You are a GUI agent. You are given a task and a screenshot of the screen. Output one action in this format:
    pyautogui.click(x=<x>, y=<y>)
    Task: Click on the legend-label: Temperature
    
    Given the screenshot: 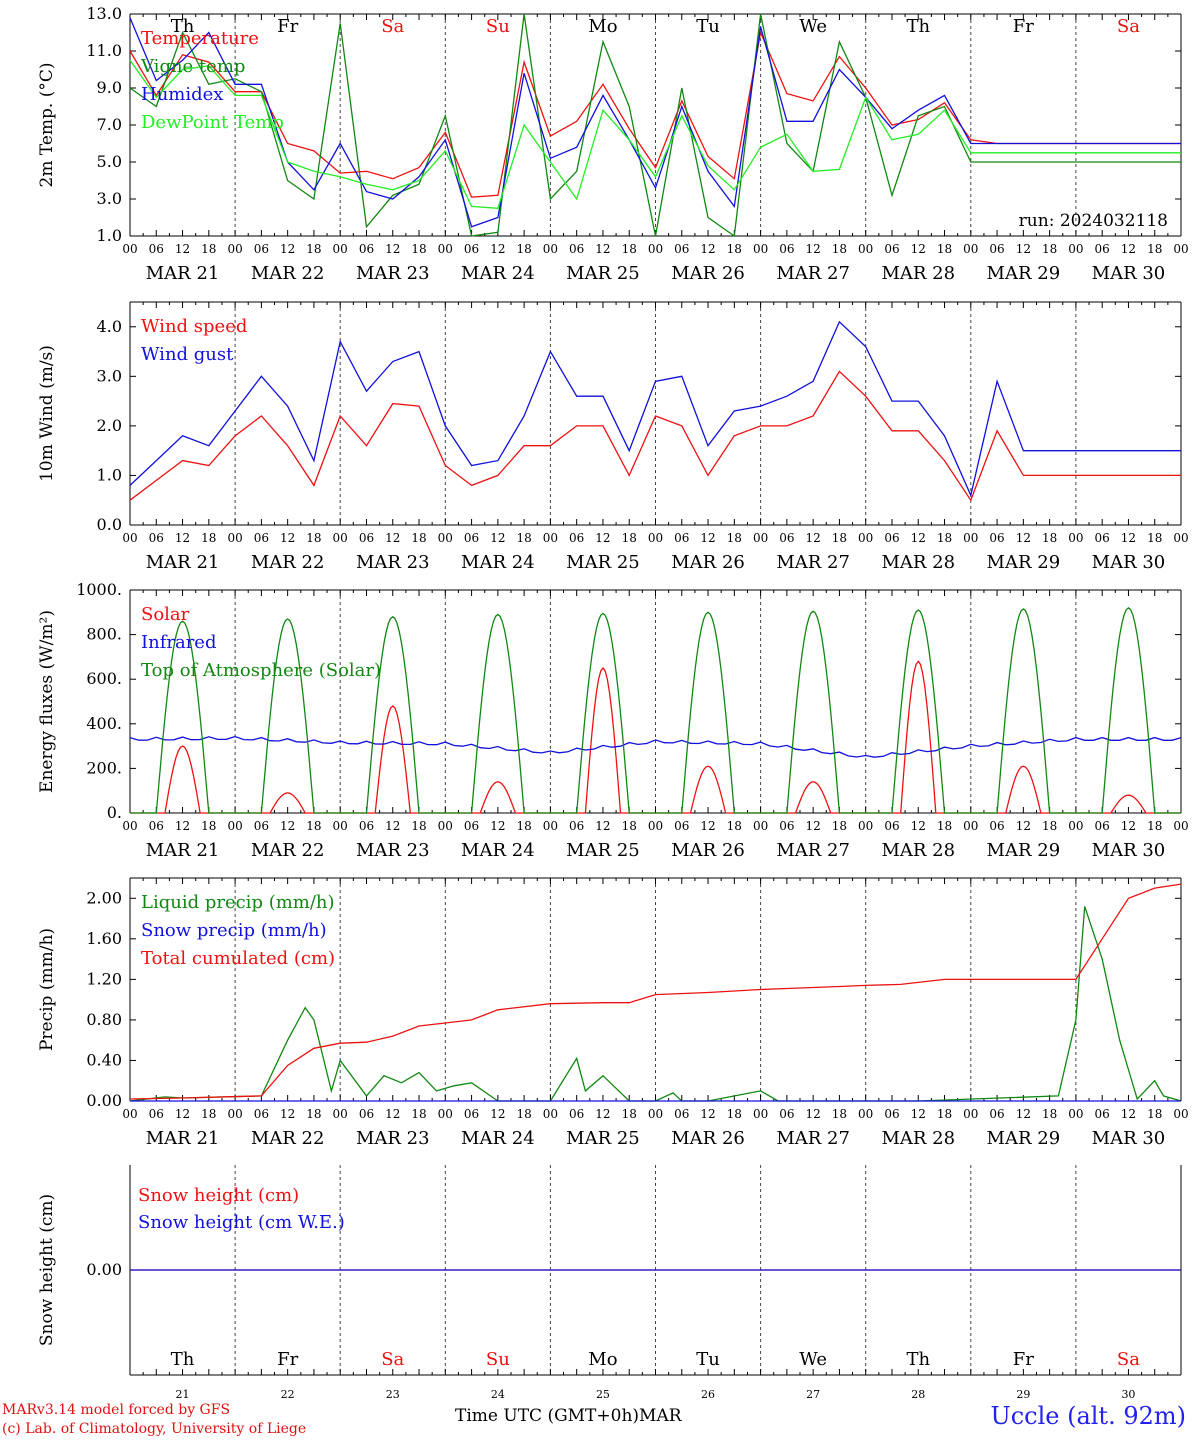 What is the action you would take?
    pyautogui.click(x=200, y=38)
    